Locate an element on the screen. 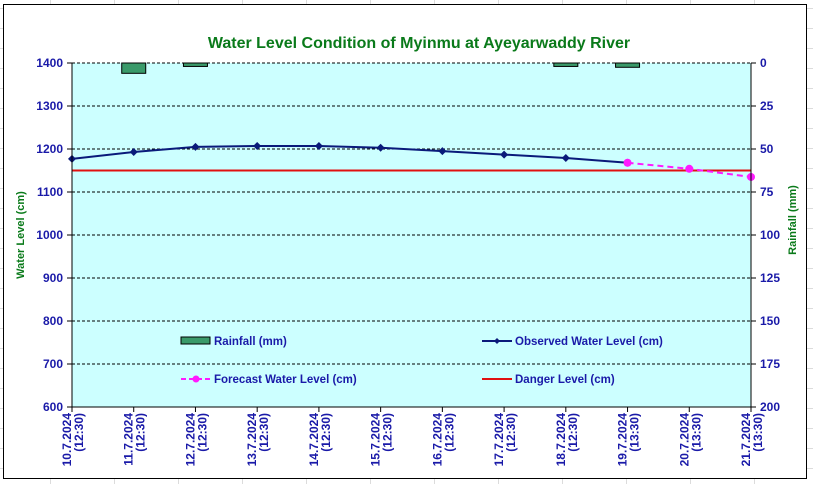  y-tick-label: 900 is located at coordinates (53, 278).